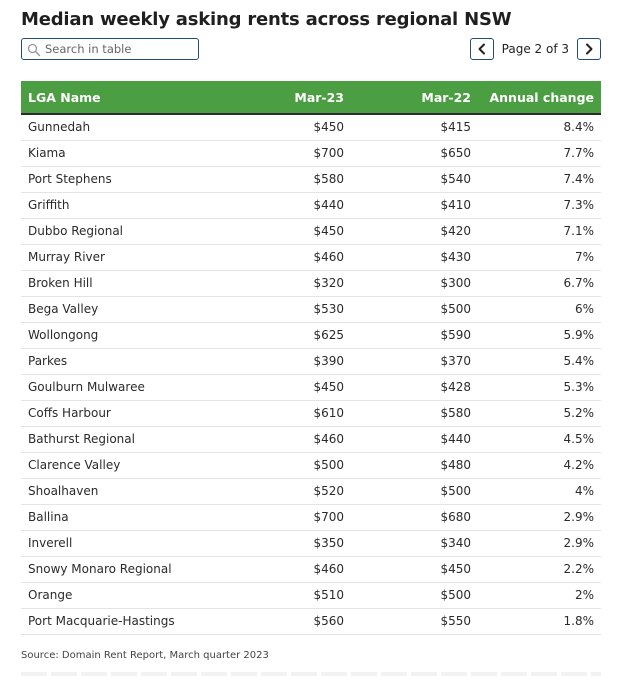  I want to click on mar-22-cell: $480, so click(455, 465).